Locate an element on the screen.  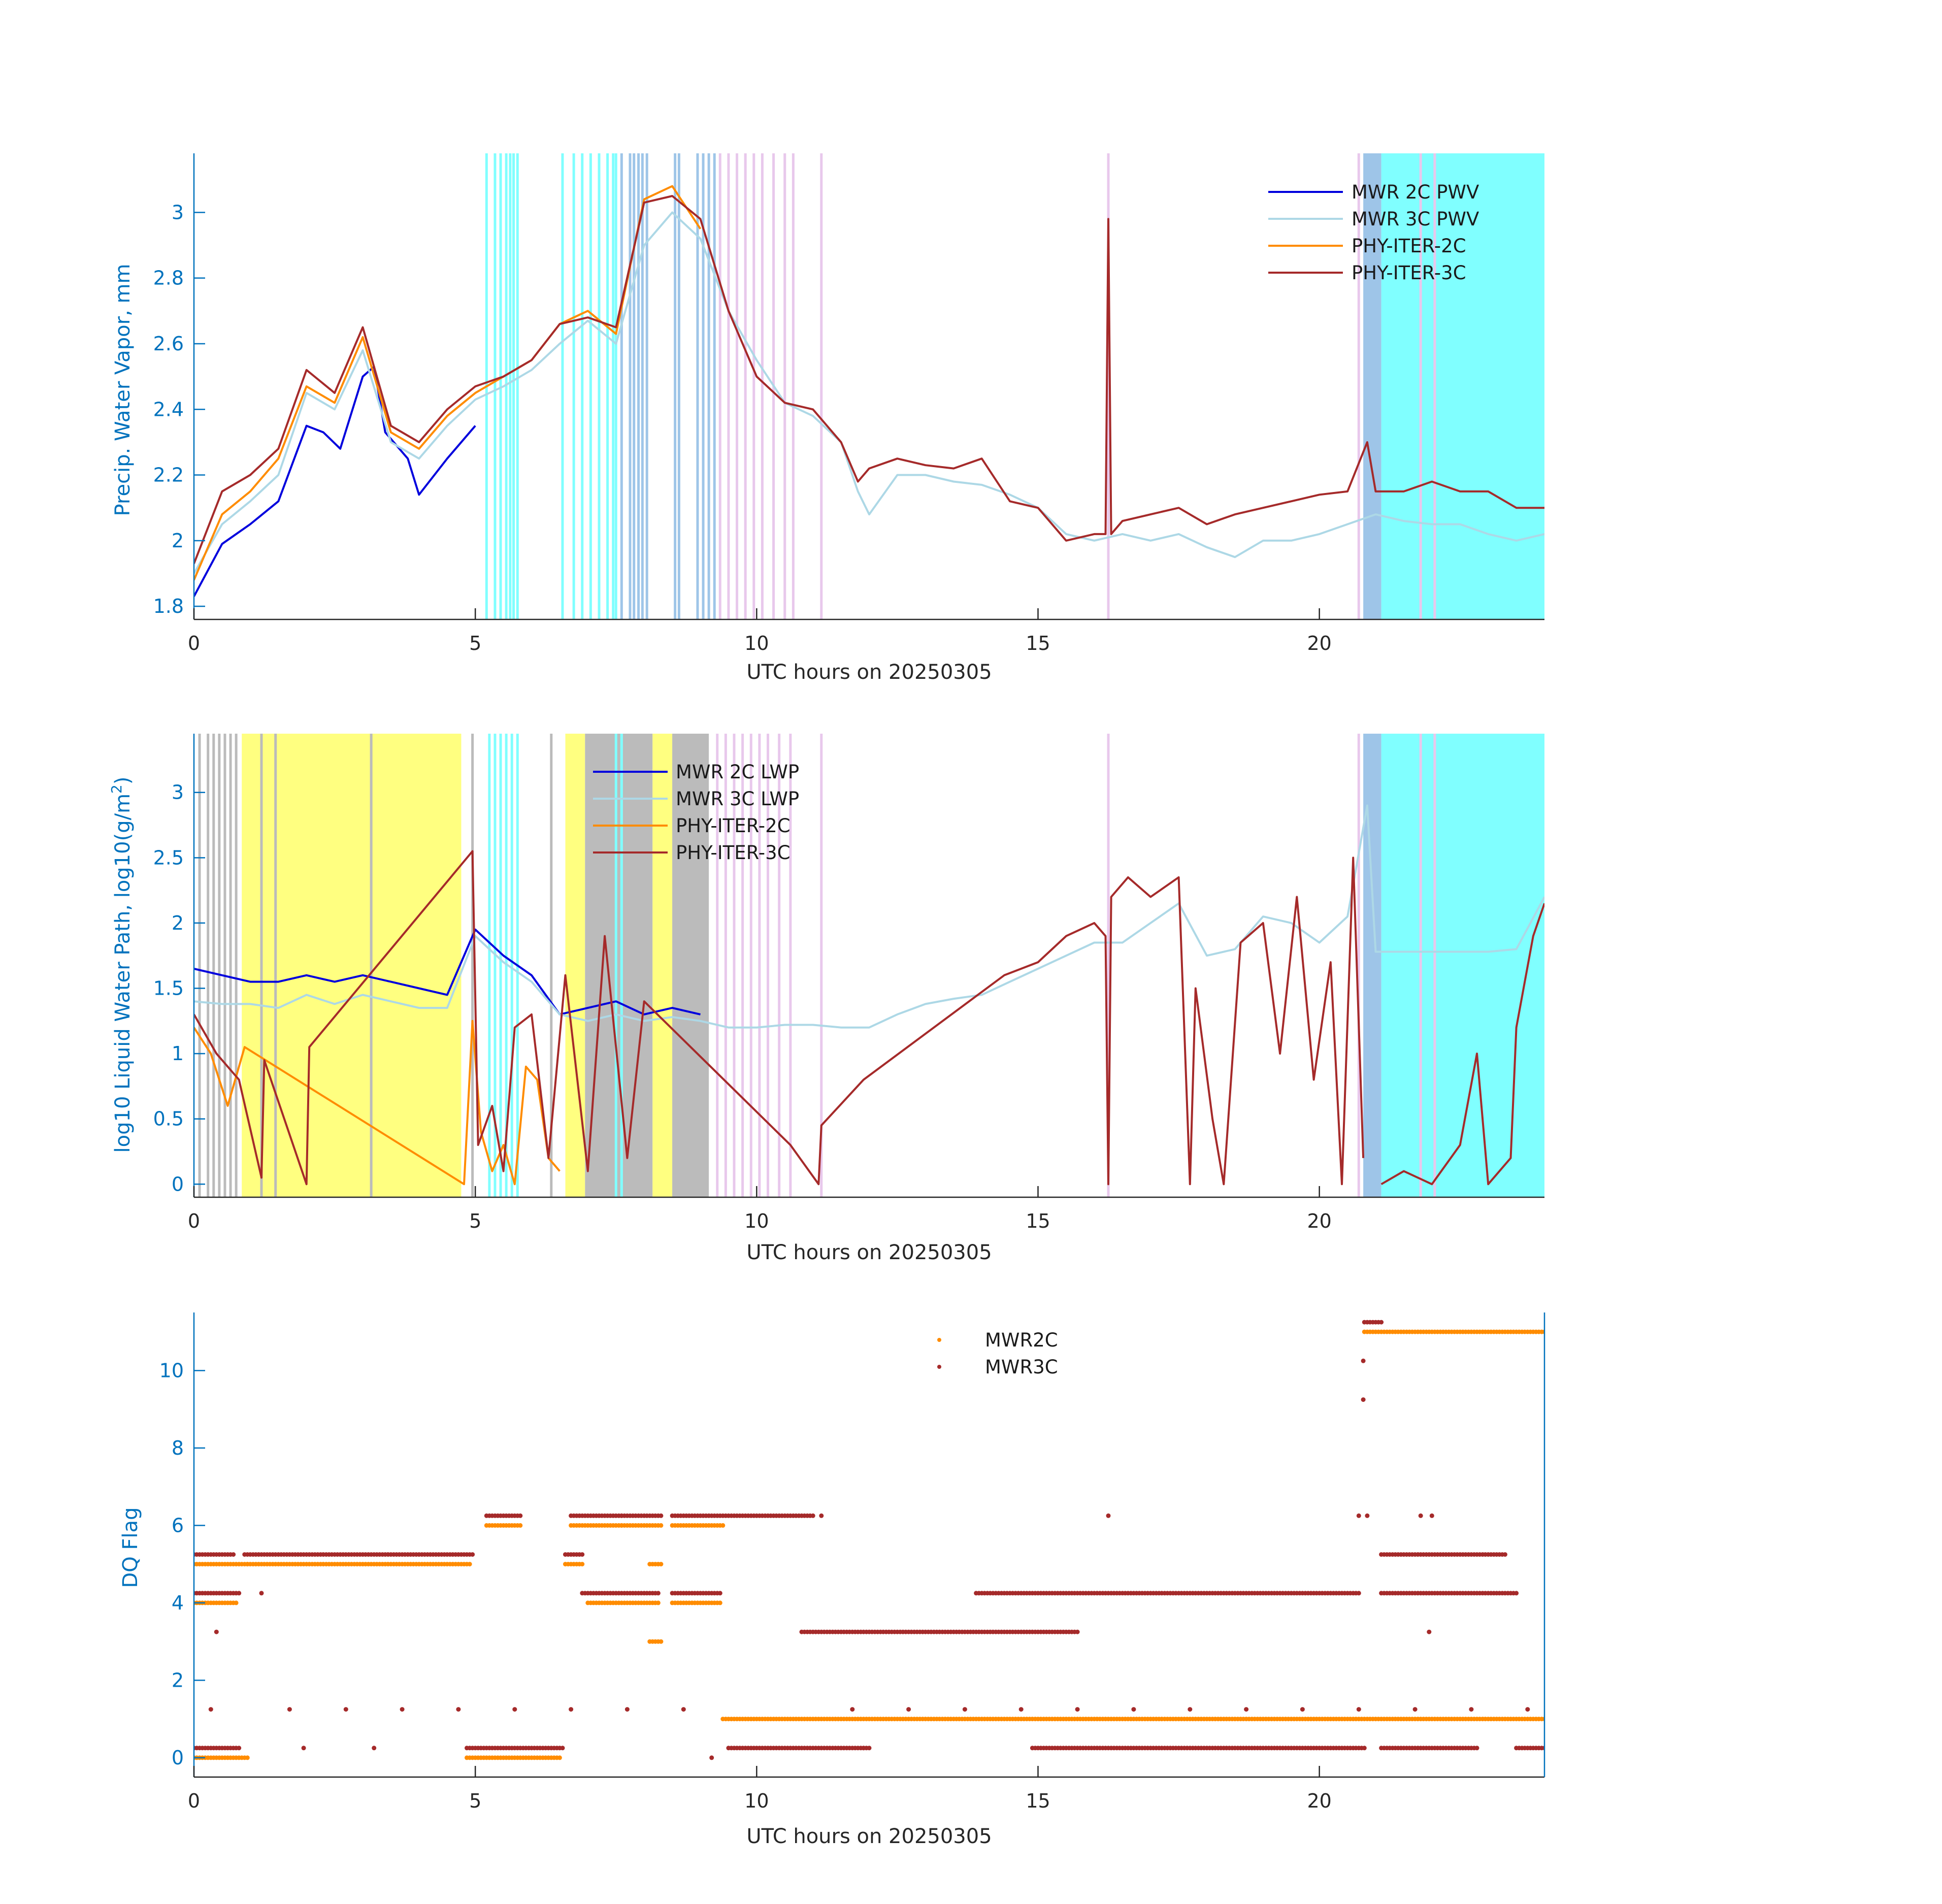
legend-label-mwr3c-lwp: MWR 3C LWP is located at coordinates (737, 799).